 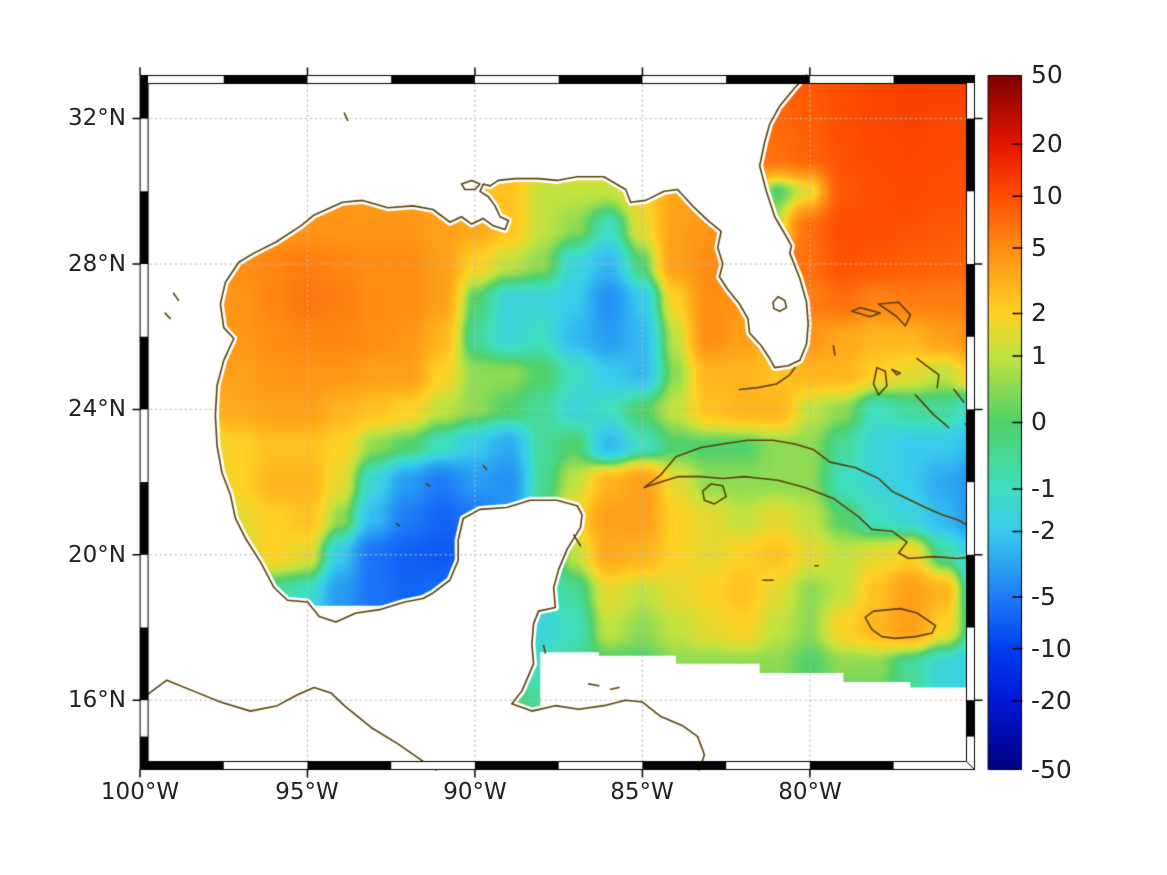 I want to click on colorbar-tick-label: -10, so click(x=1051, y=648).